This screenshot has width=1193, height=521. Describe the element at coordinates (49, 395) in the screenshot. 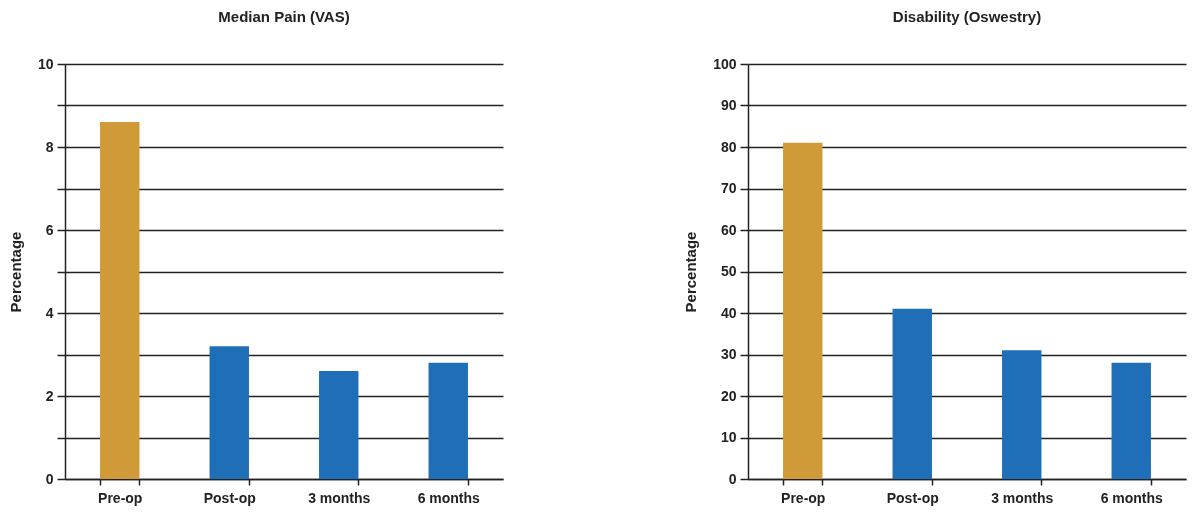

I see `y-tick-label: 2` at that location.